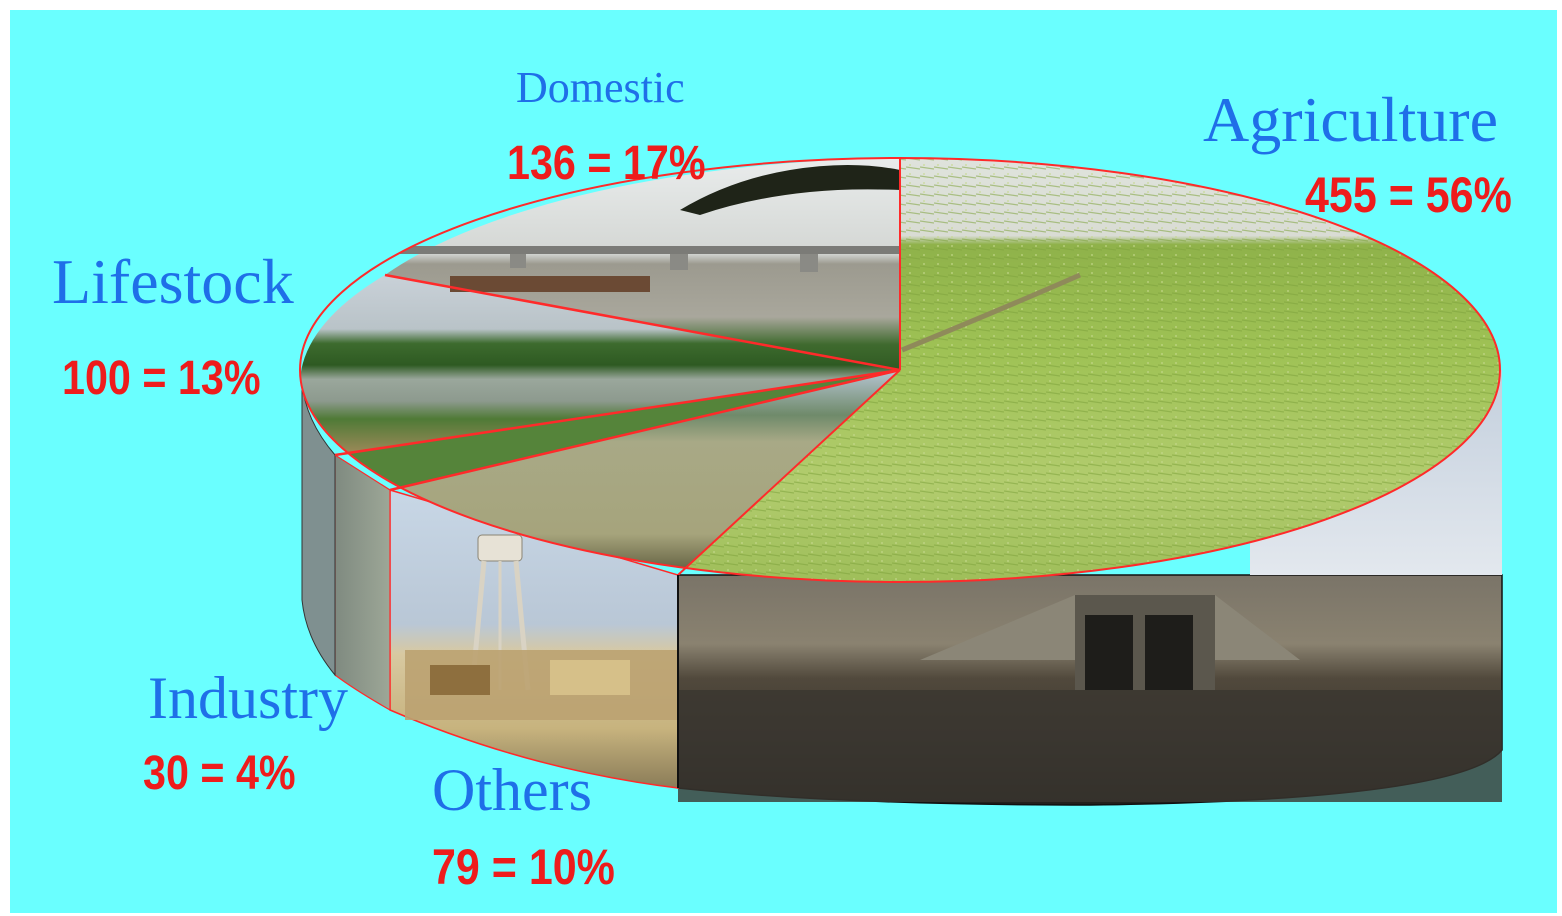 The image size is (1562, 916). I want to click on divider-lifestock-industry, so click(617, 412).